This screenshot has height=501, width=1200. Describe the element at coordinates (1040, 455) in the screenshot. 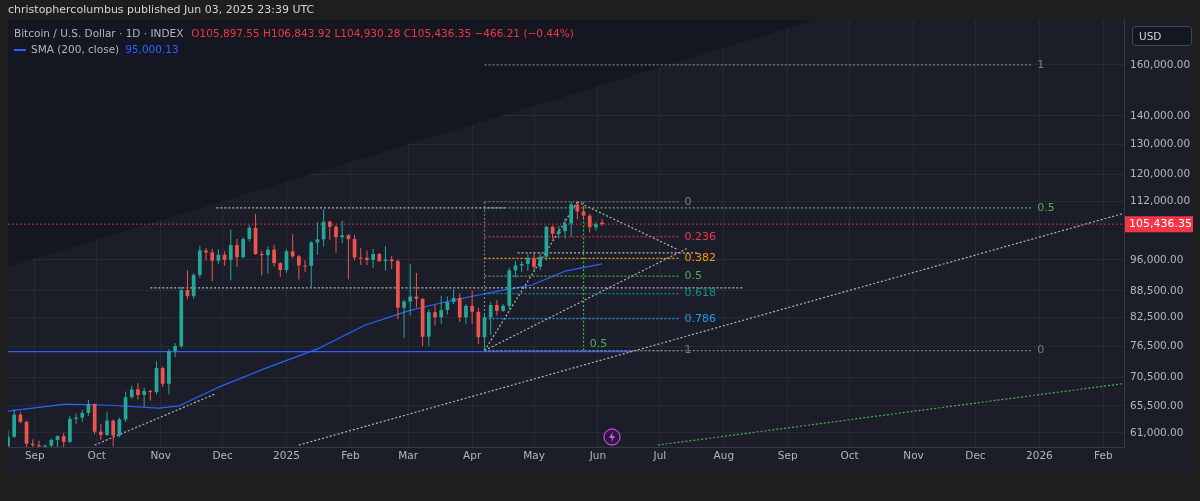

I see `x-tick-label: 2026` at that location.